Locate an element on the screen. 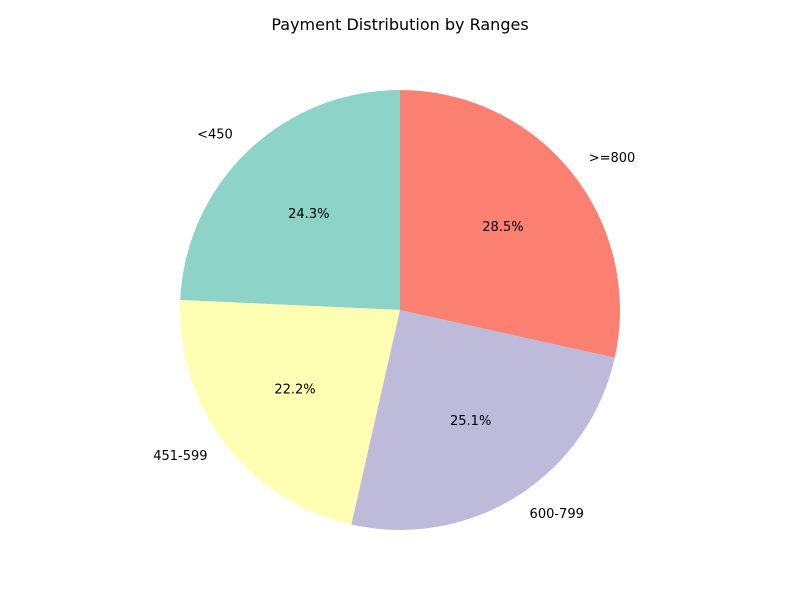  pie-value-label-2: 22.2% is located at coordinates (294, 390).